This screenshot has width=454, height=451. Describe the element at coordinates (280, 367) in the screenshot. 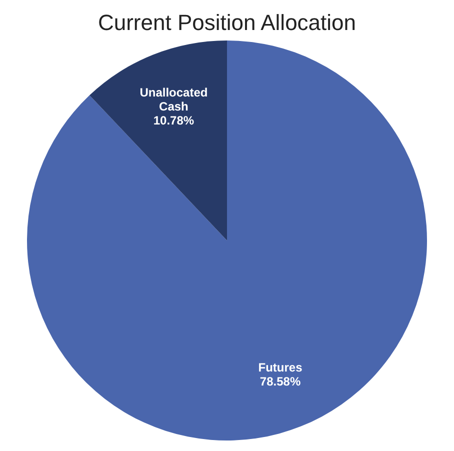

I see `slice-label: Futures` at that location.